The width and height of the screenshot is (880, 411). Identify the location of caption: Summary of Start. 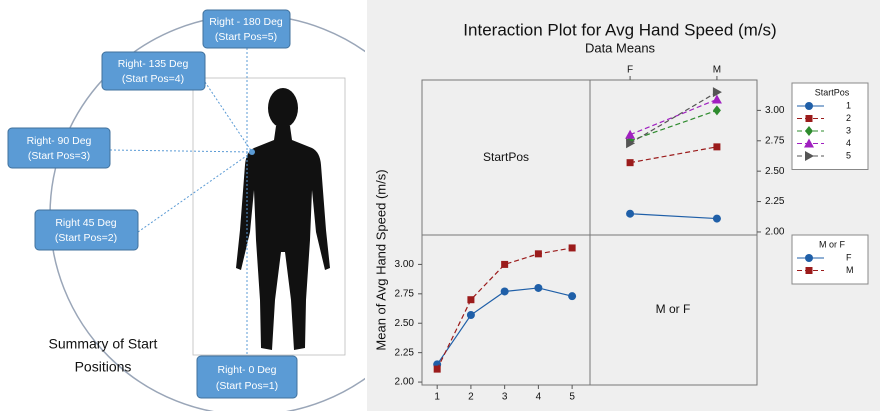
(103, 344).